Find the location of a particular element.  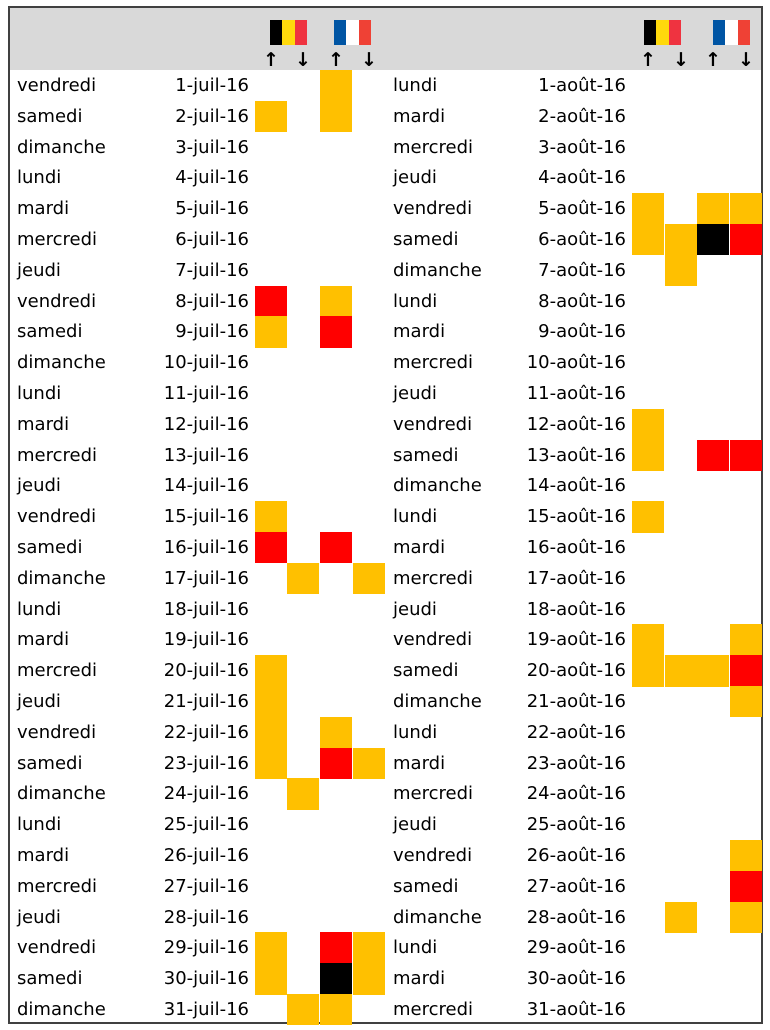

date-value: 21-juil-16 is located at coordinates (206, 701).